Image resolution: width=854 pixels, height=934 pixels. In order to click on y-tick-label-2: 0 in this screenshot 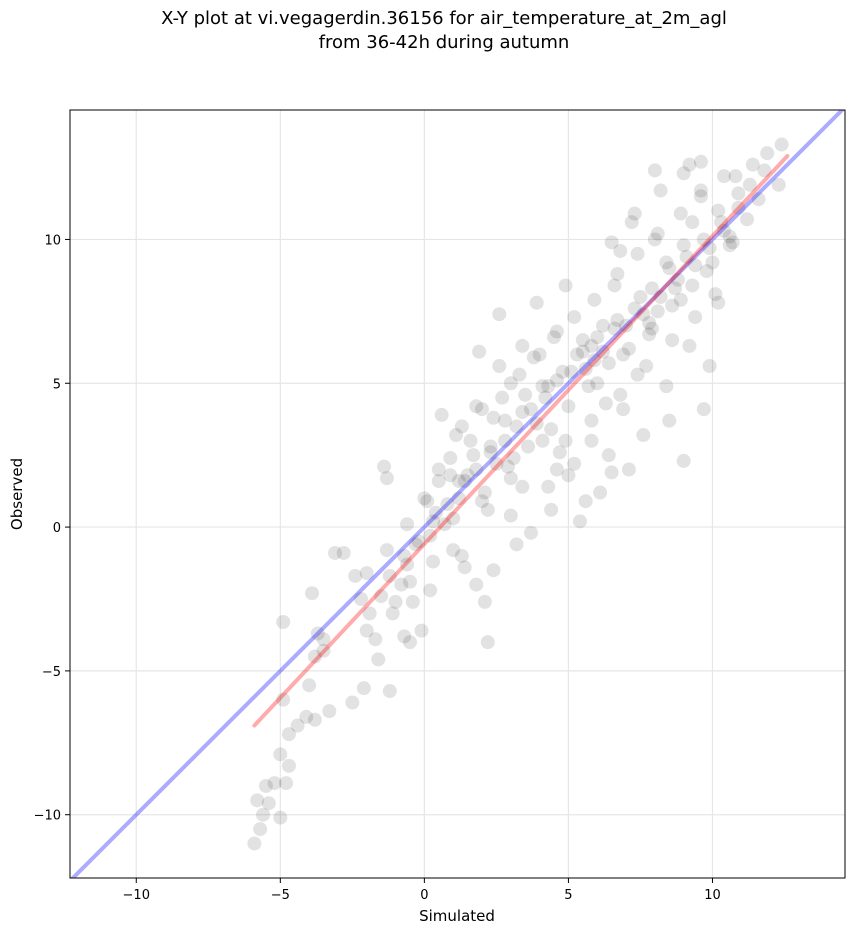, I will do `click(57, 528)`.